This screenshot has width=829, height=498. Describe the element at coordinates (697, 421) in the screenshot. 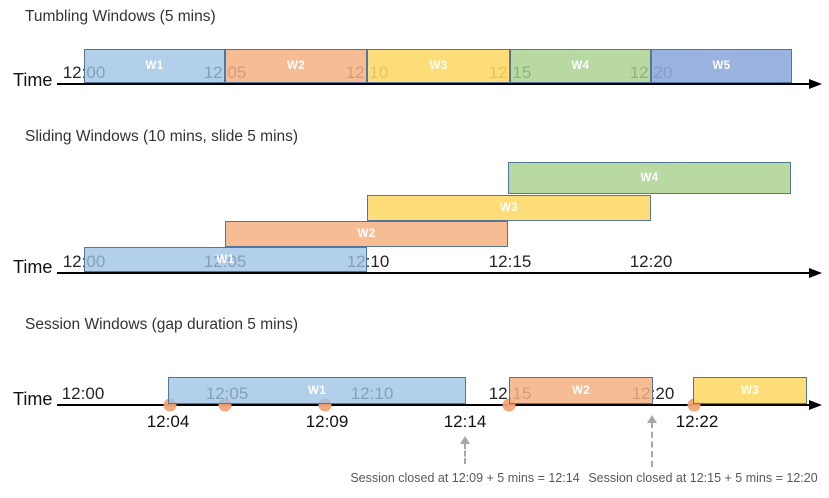

I see `event-time-label: 12:22` at that location.